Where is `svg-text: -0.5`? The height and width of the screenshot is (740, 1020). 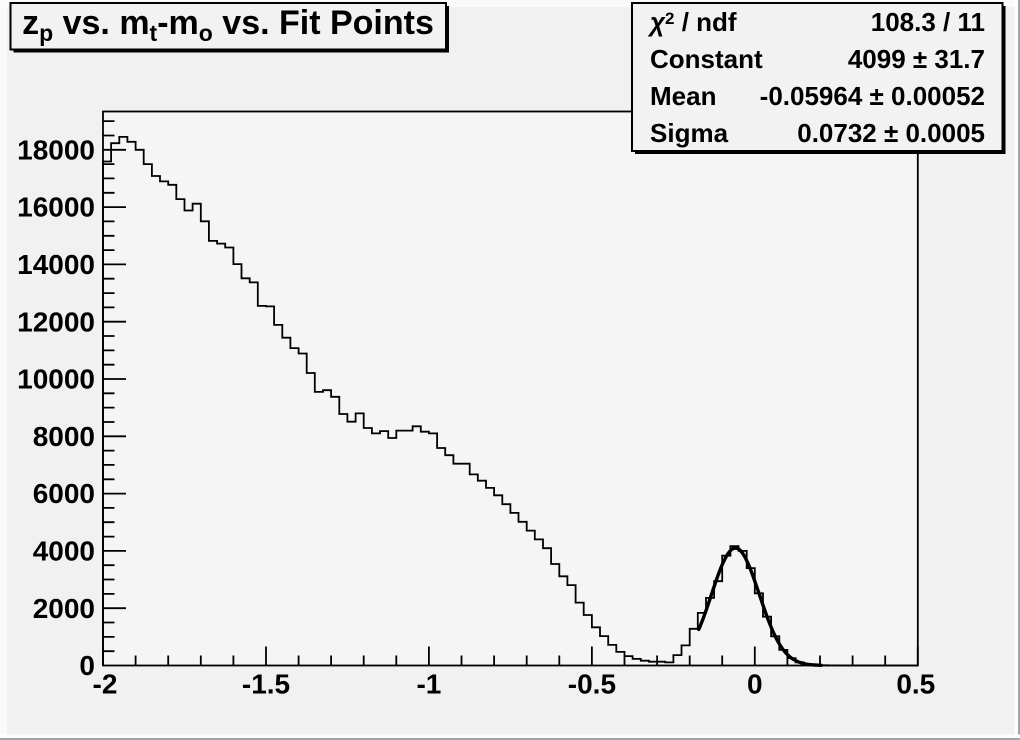 svg-text: -0.5 is located at coordinates (592, 684).